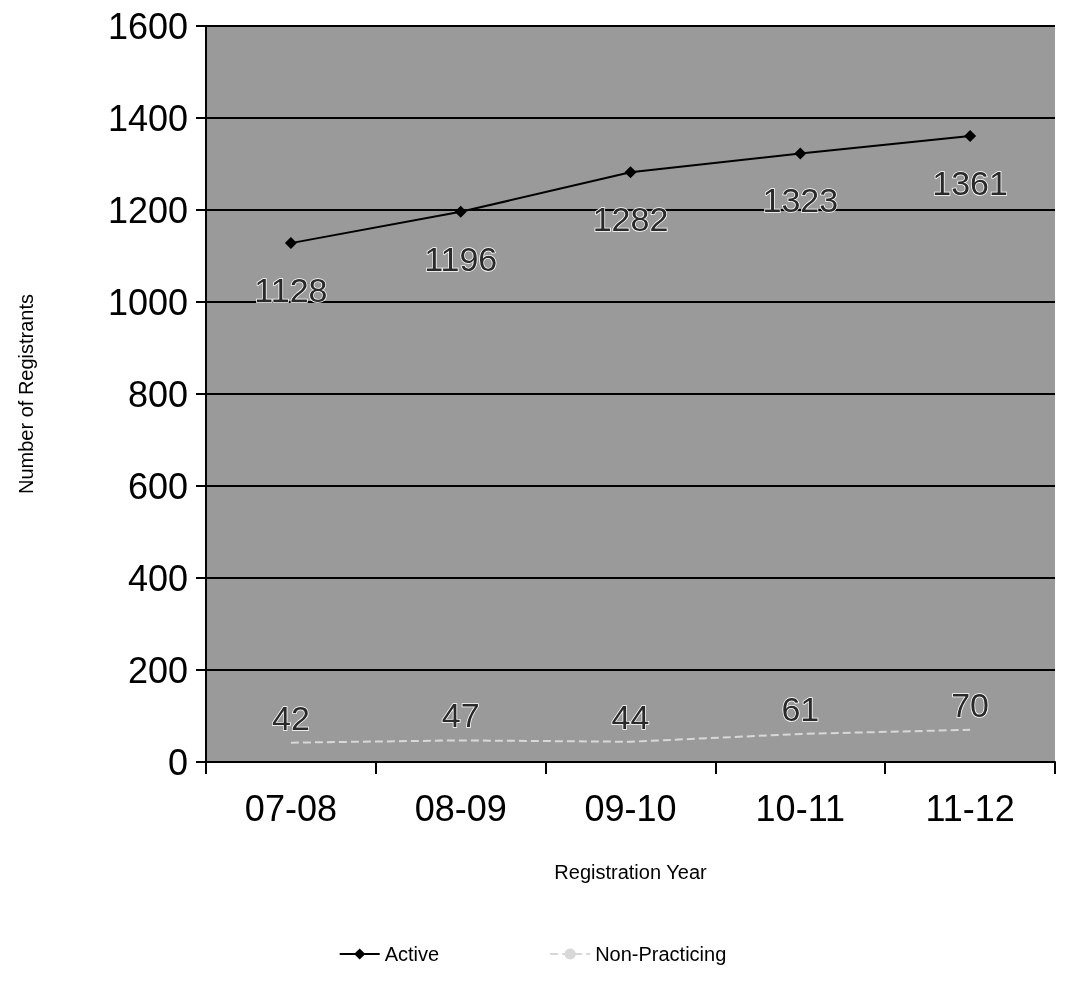 Image resolution: width=1065 pixels, height=989 pixels. What do you see at coordinates (26, 394) in the screenshot?
I see `y-axis-title: Number of Registrants` at bounding box center [26, 394].